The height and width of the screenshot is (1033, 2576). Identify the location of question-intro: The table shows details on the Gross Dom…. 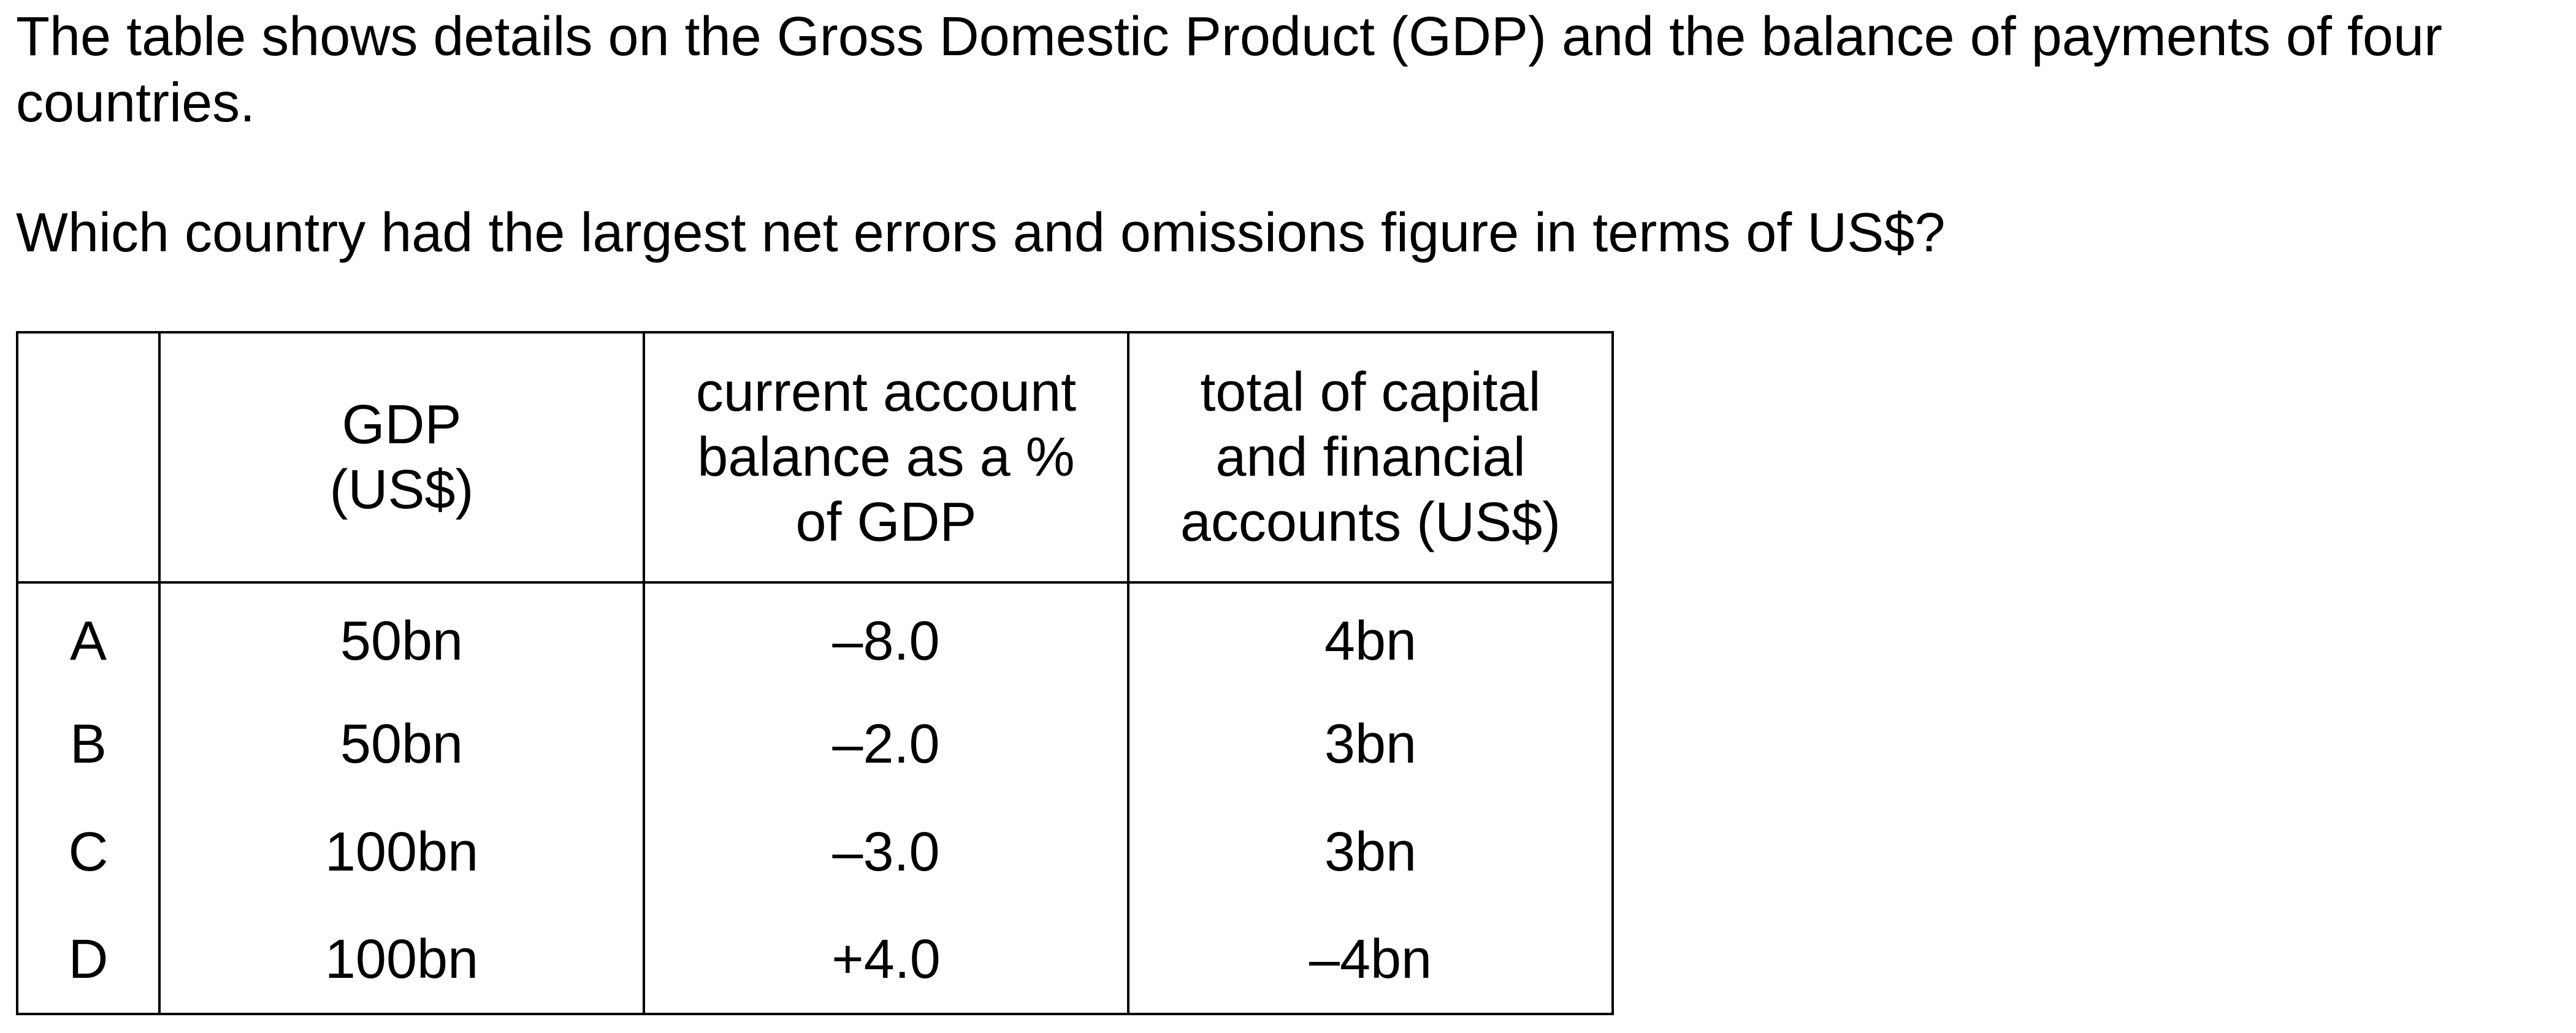
(1229, 70).